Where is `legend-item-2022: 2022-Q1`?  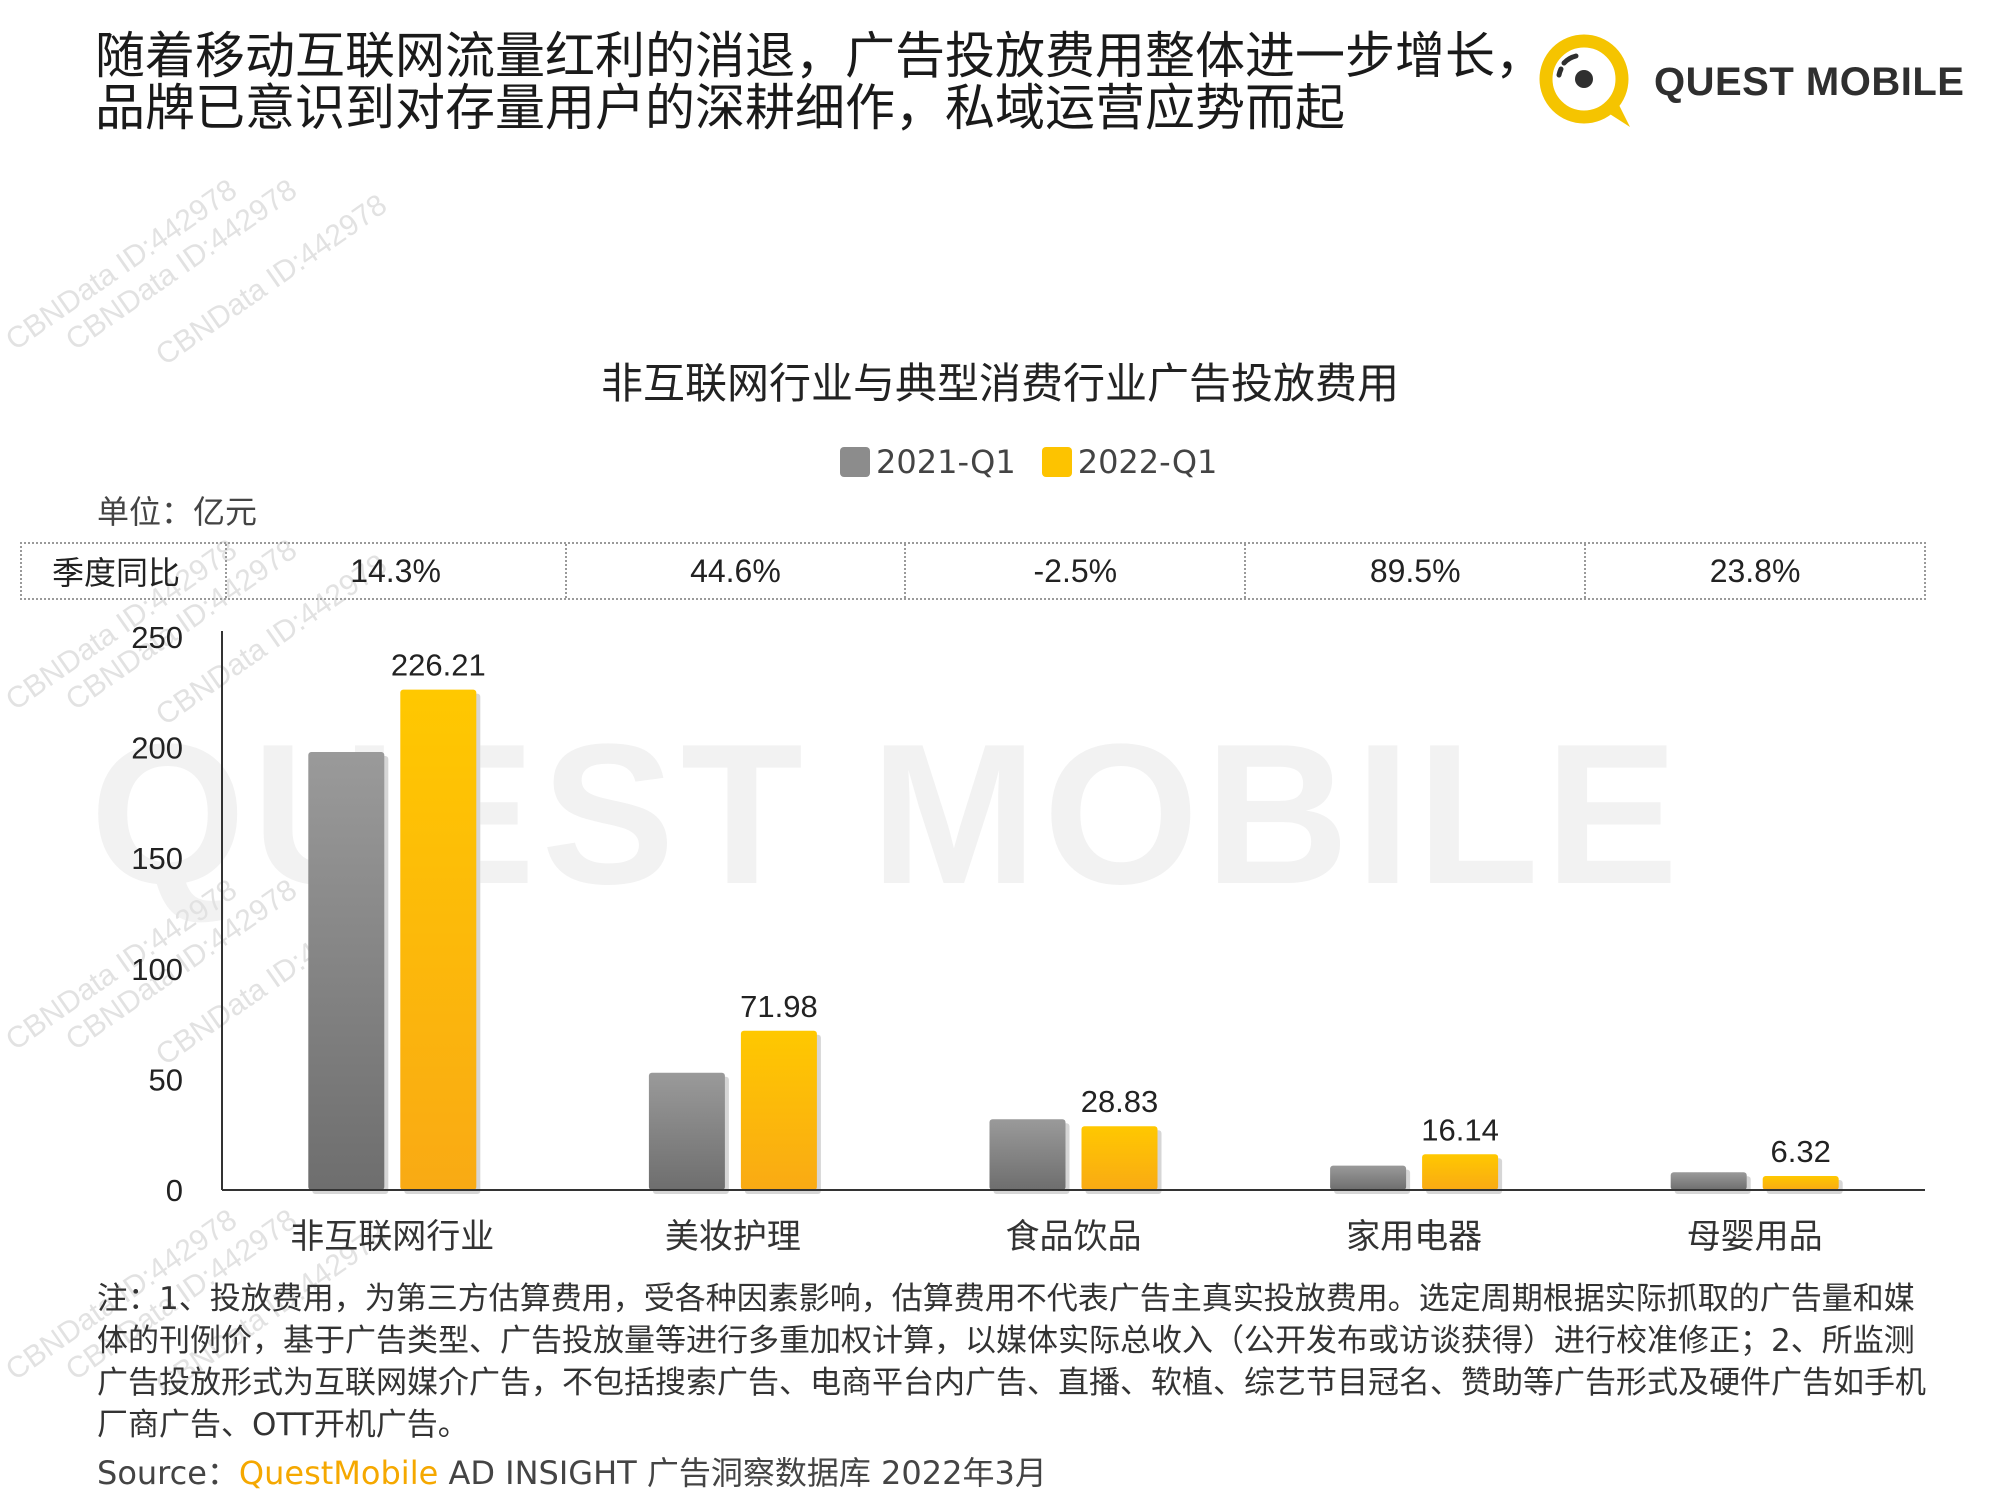 legend-item-2022: 2022-Q1 is located at coordinates (1129, 462).